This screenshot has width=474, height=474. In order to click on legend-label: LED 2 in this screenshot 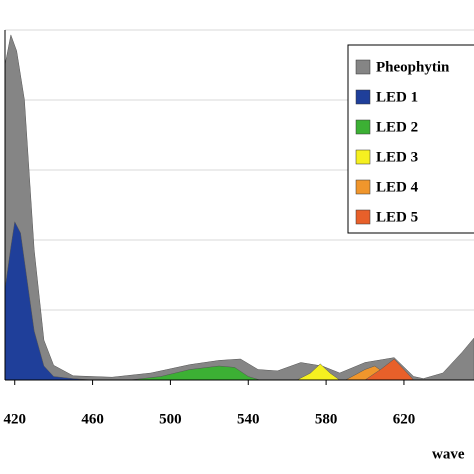, I will do `click(397, 127)`.